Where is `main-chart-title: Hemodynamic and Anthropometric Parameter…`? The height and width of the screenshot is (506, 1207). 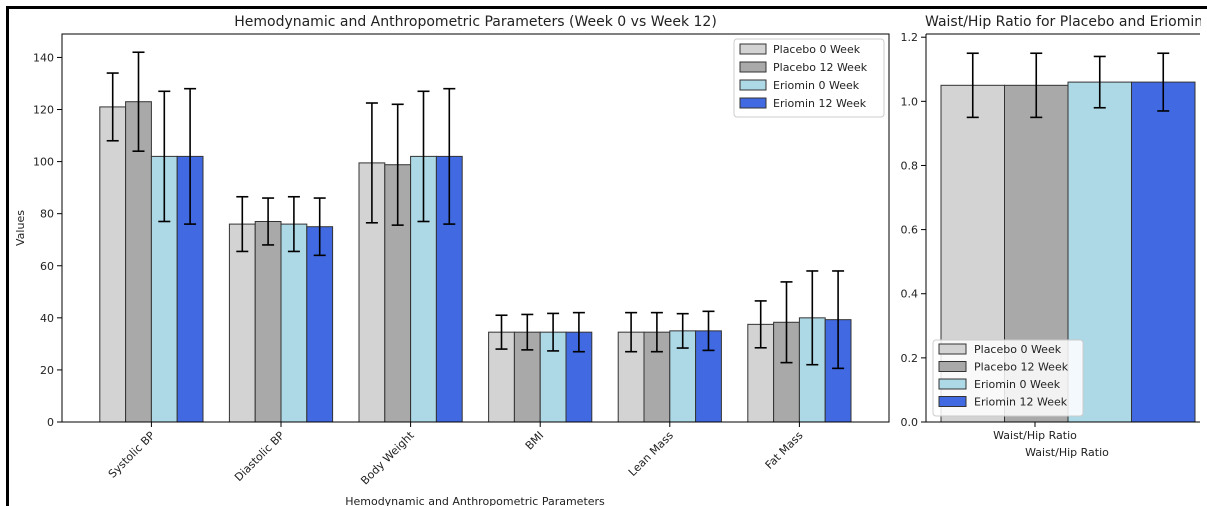
main-chart-title: Hemodynamic and Anthropometric Parameter… is located at coordinates (475, 22).